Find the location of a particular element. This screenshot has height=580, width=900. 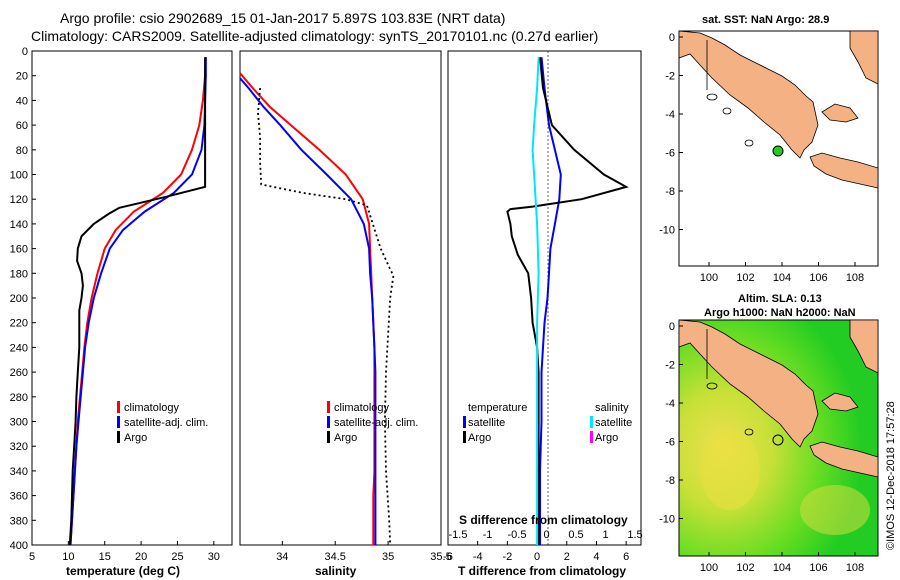

map-x-tick-label: 102 is located at coordinates (745, 278).